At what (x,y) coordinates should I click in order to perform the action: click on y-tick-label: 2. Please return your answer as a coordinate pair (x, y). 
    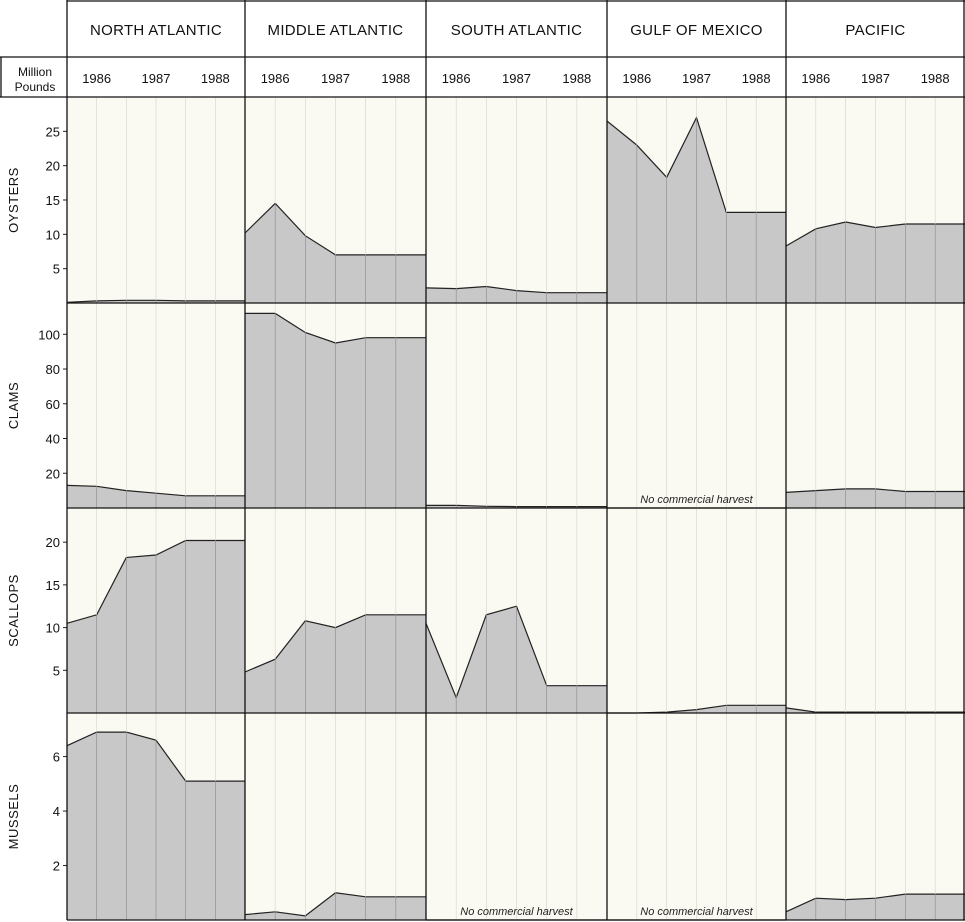
    Looking at the image, I should click on (56, 866).